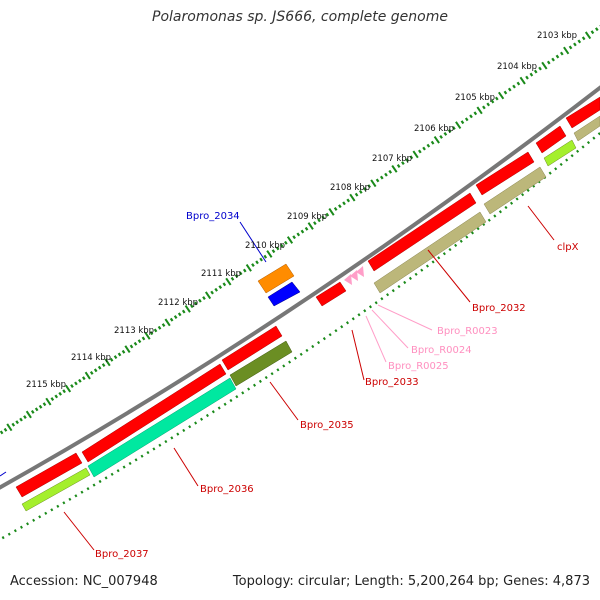  Describe the element at coordinates (392, 159) in the screenshot. I see `scale-label: 2107 kbp` at that location.